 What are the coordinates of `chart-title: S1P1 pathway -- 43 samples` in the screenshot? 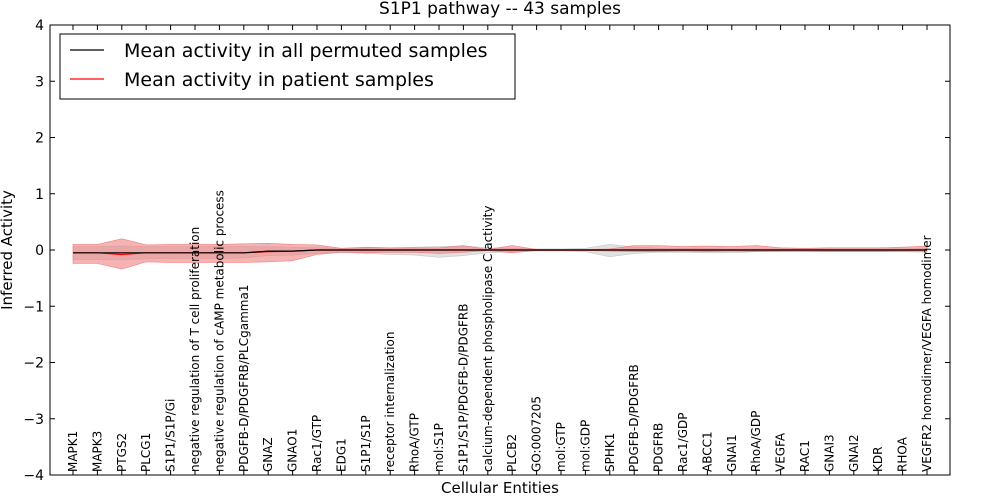 It's located at (500, 9).